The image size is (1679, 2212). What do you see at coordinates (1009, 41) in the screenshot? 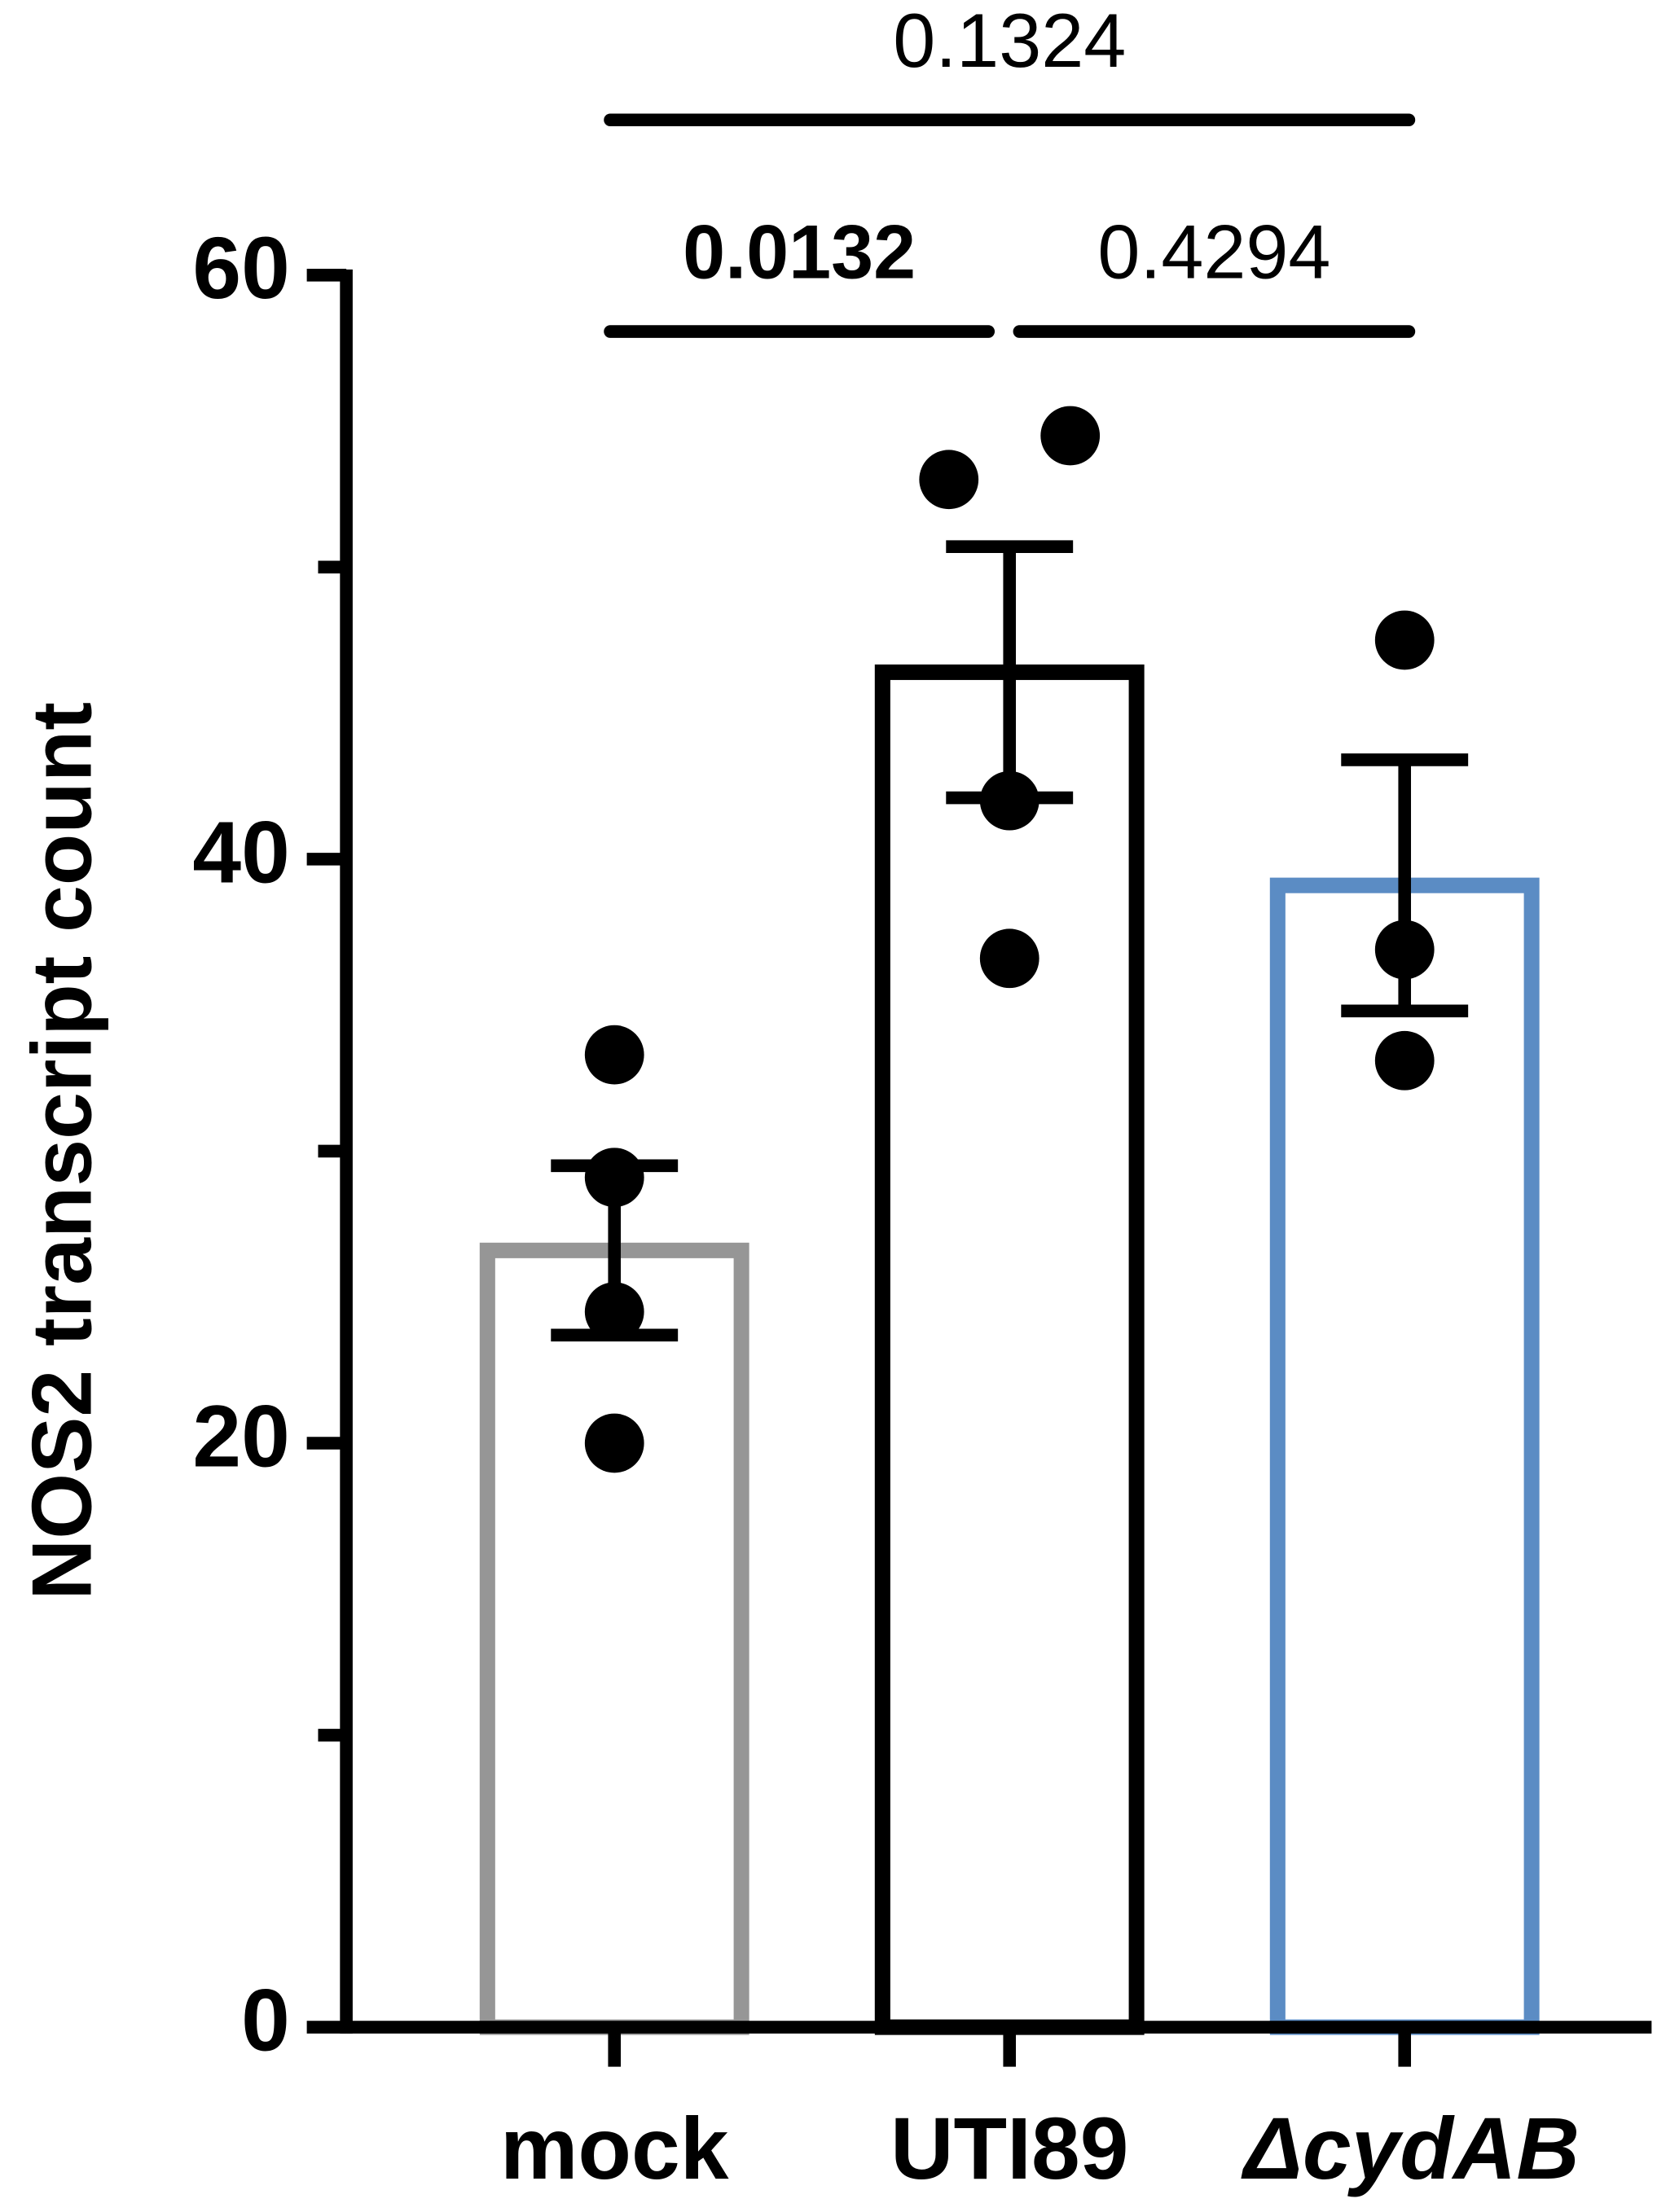
I see `p-value-label: 0.1324` at bounding box center [1009, 41].